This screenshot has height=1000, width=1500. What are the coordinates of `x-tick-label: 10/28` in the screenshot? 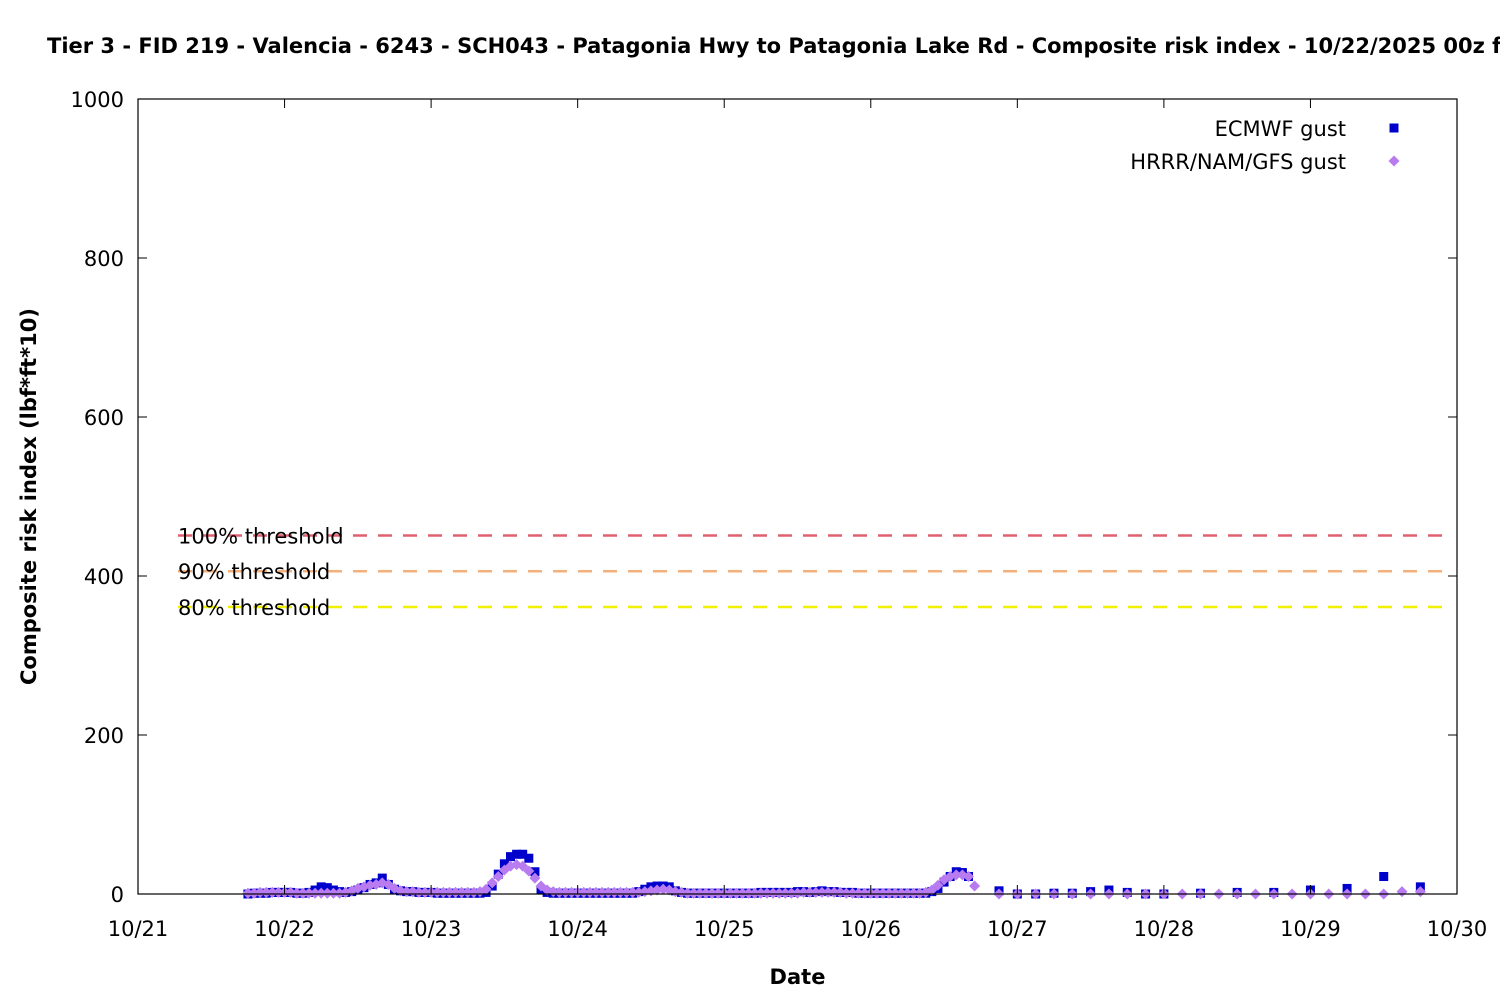 It's located at (1164, 929).